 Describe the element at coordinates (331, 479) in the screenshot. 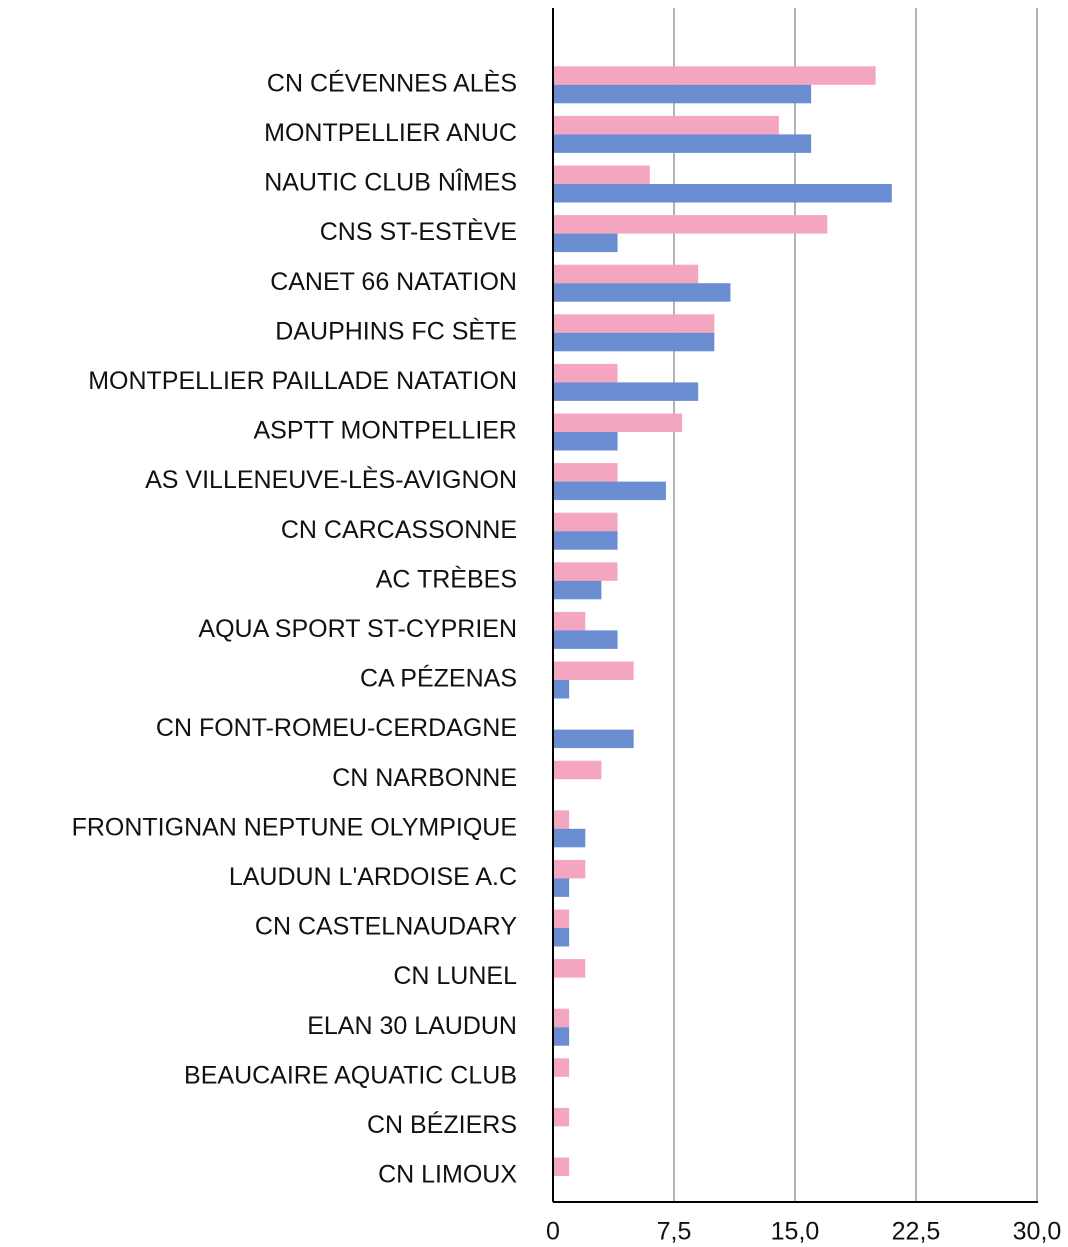

I see `y-tick-label: AS VILLENEUVE-LÈS-AVIGNON` at that location.